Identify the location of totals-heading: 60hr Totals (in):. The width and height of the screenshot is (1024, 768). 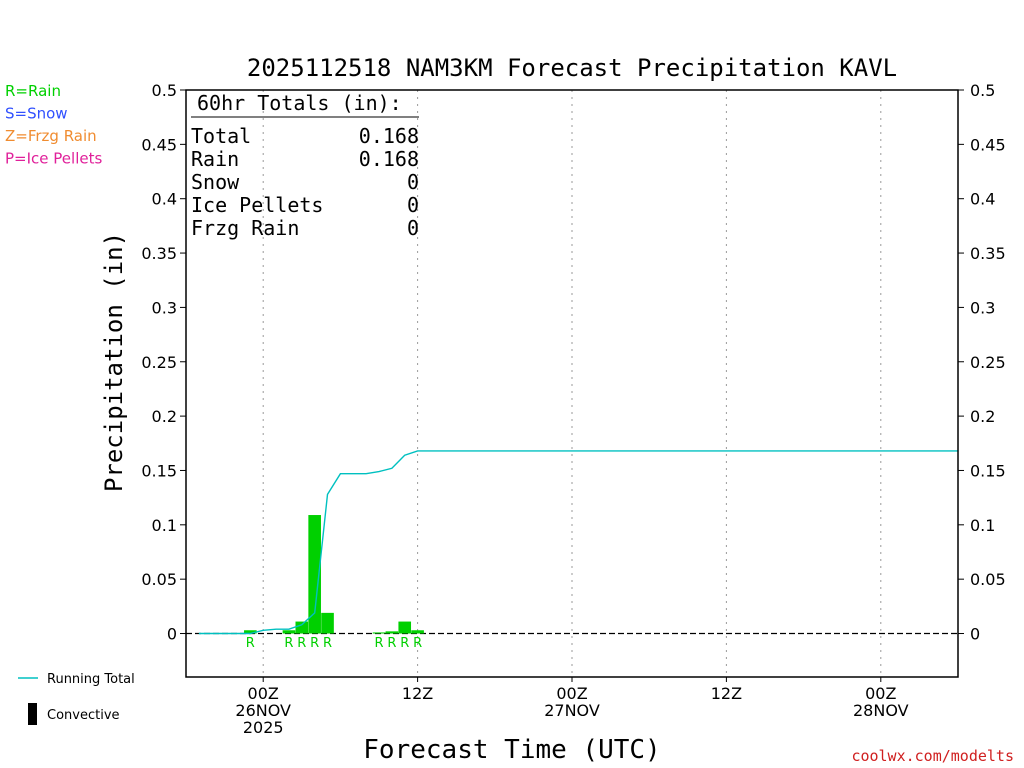
(299, 103).